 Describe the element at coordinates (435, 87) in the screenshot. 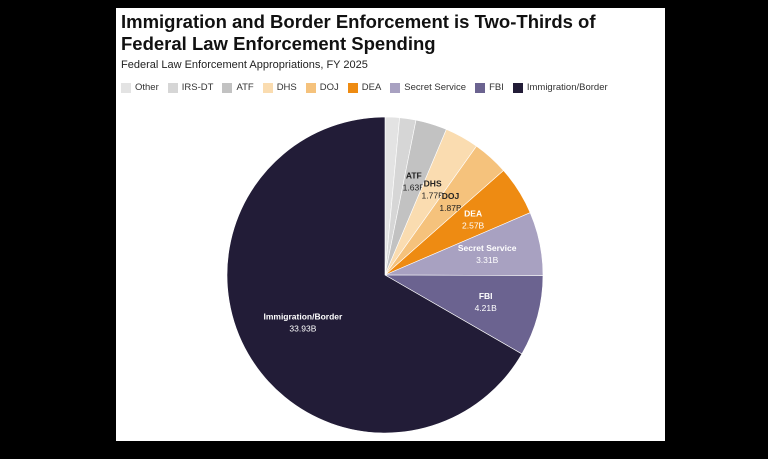

I see `legend-label: Secret Service` at that location.